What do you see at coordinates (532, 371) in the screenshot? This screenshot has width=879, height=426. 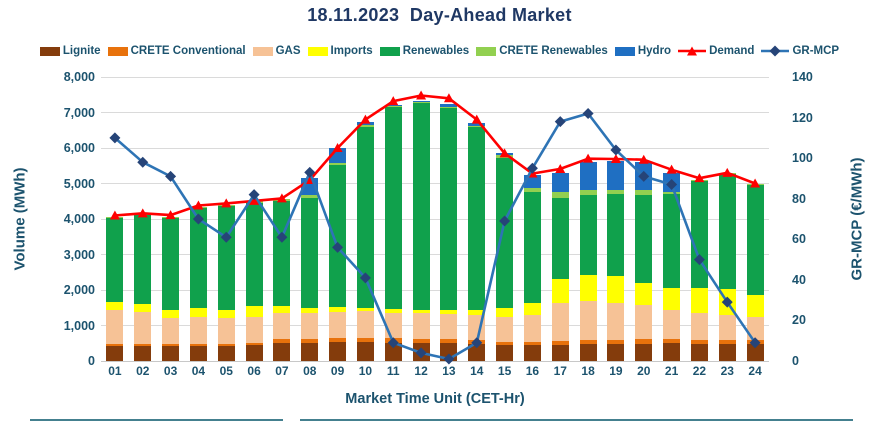 I see `x-tick-label: 16` at bounding box center [532, 371].